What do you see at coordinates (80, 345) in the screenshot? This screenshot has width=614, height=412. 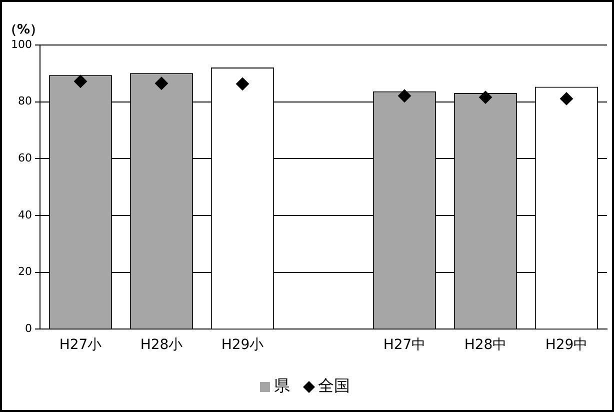 I see `x-tick-label: H27小` at bounding box center [80, 345].